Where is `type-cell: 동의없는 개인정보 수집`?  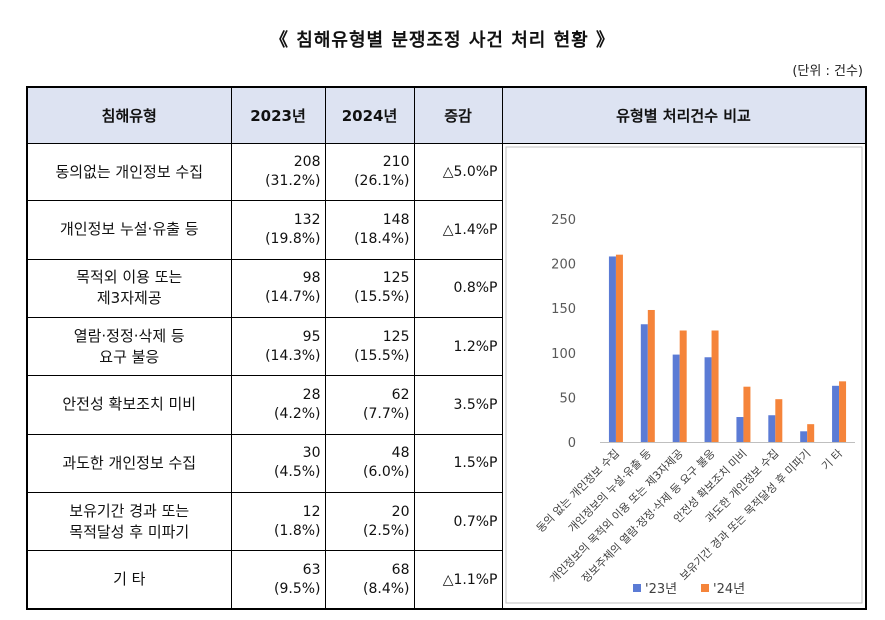
type-cell: 동의없는 개인정보 수집 is located at coordinates (129, 172).